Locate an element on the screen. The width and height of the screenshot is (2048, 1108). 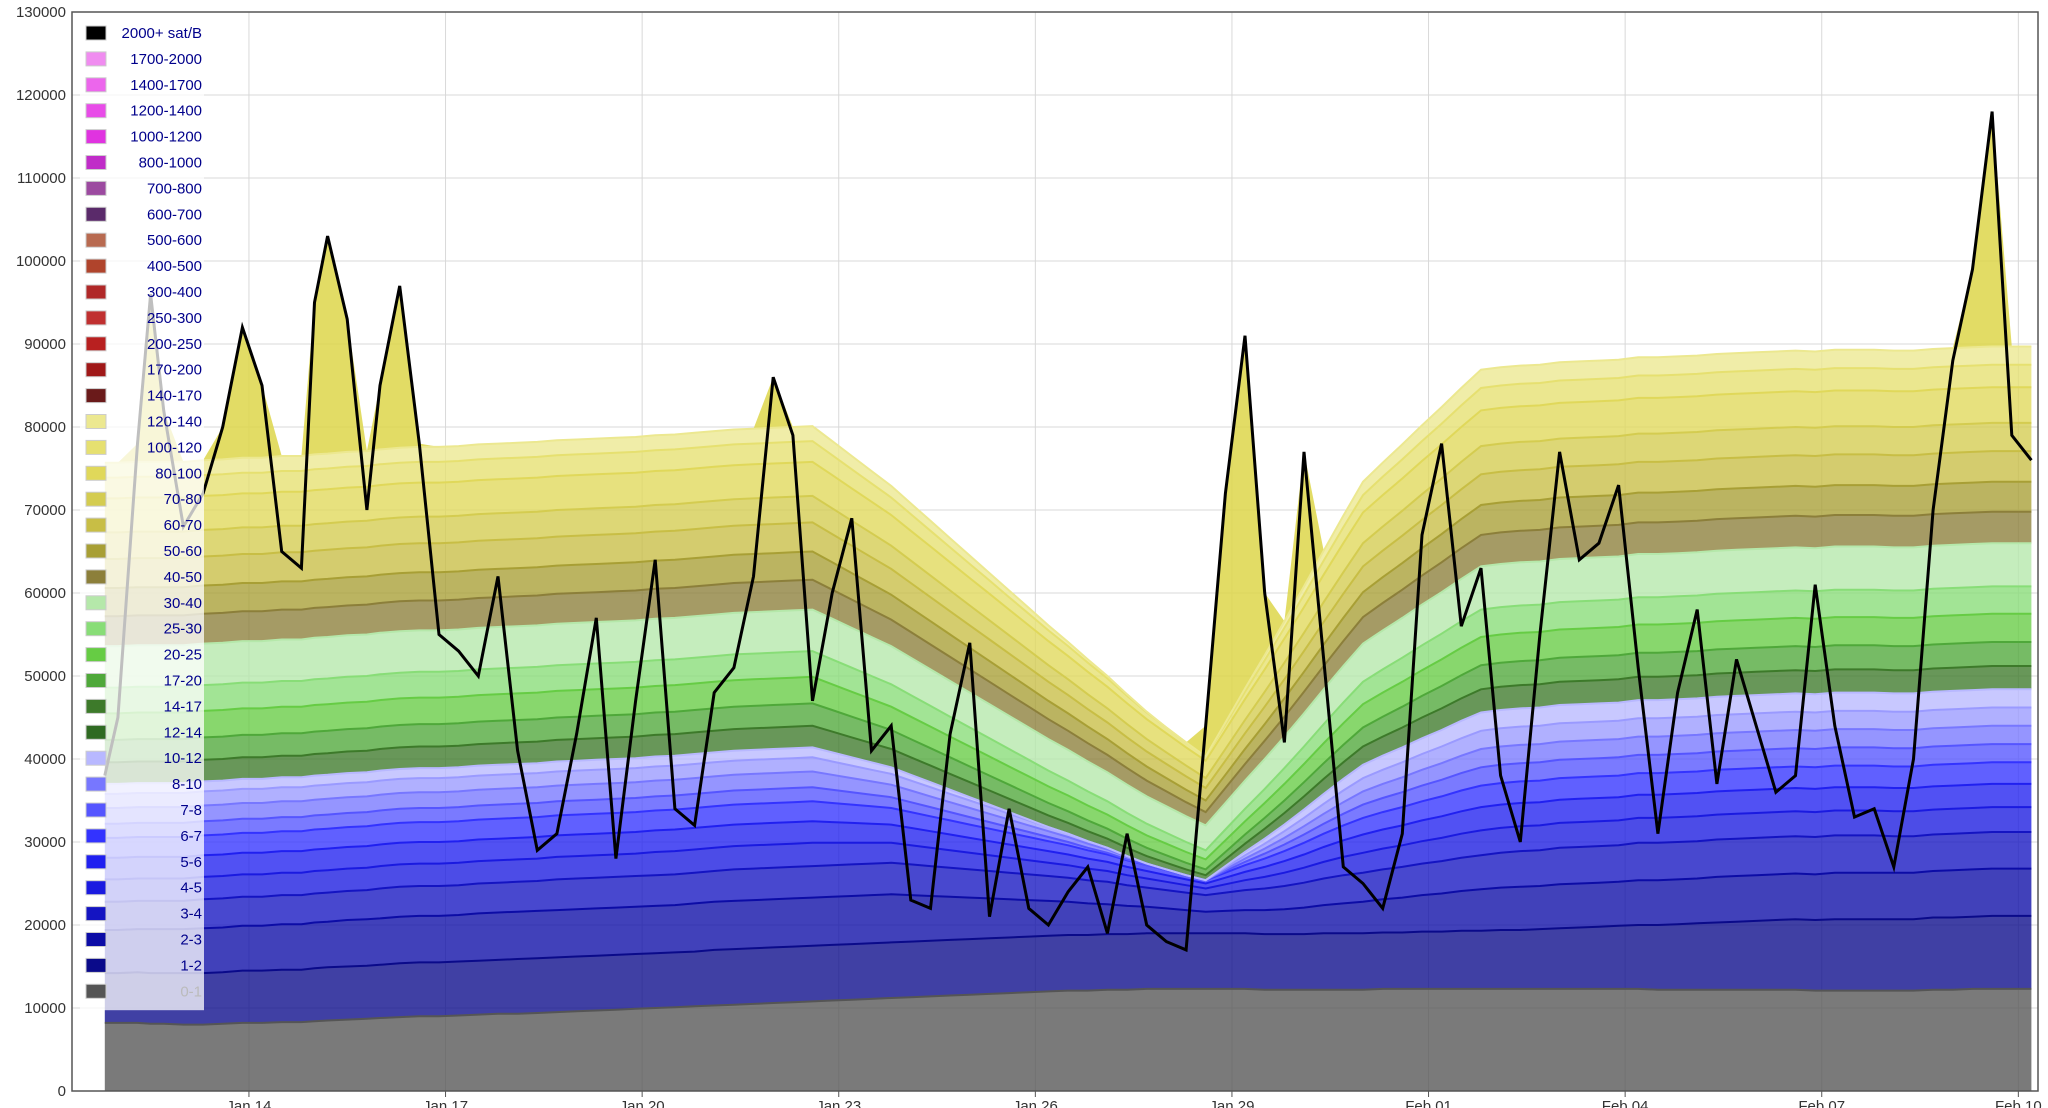
legend-label: 250-300 is located at coordinates (174, 318).